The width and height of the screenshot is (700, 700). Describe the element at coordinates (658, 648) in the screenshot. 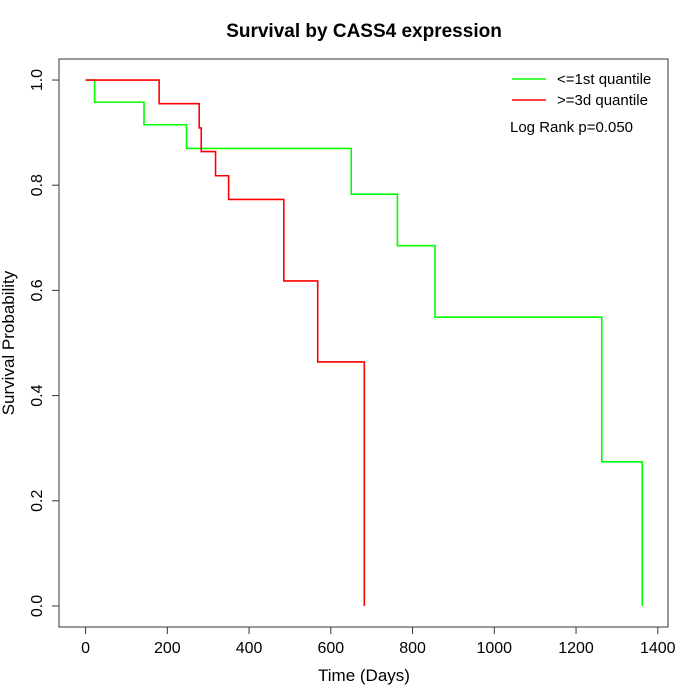

I see `x-tick-label: 1400` at that location.